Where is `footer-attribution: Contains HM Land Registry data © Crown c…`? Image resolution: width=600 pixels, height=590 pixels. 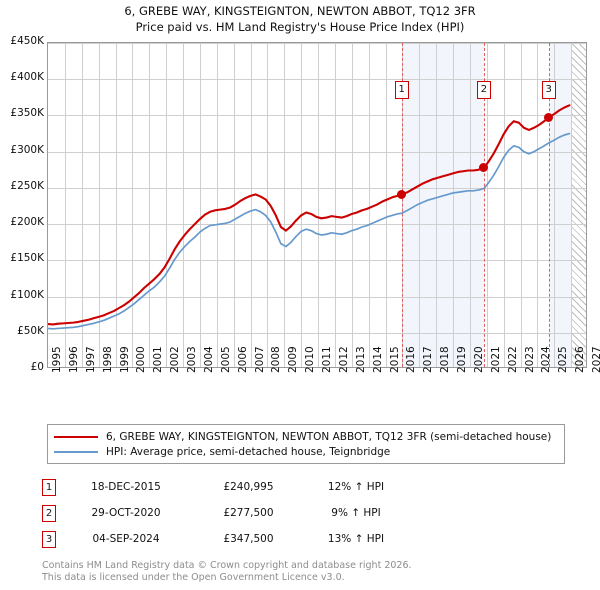 footer-attribution: Contains HM Land Registry data © Crown c… is located at coordinates (302, 571).